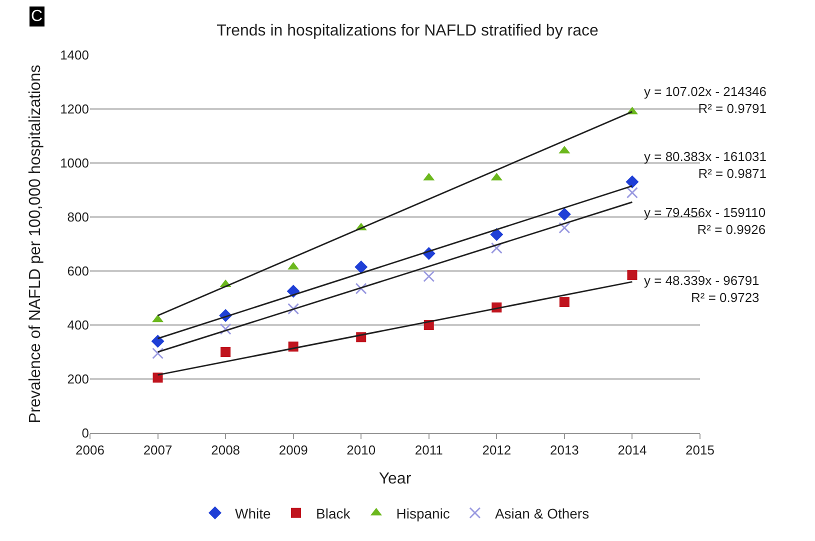 The width and height of the screenshot is (815, 541). I want to click on x-tick-label: 2013, so click(564, 450).